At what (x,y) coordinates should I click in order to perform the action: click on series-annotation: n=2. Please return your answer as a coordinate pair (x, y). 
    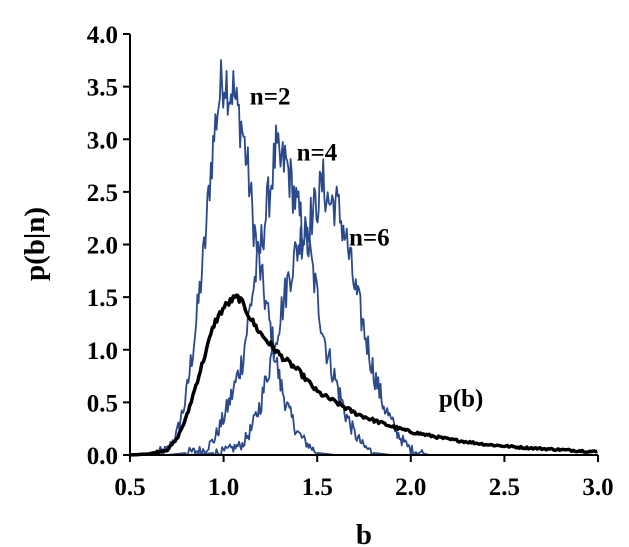
    Looking at the image, I should click on (270, 97).